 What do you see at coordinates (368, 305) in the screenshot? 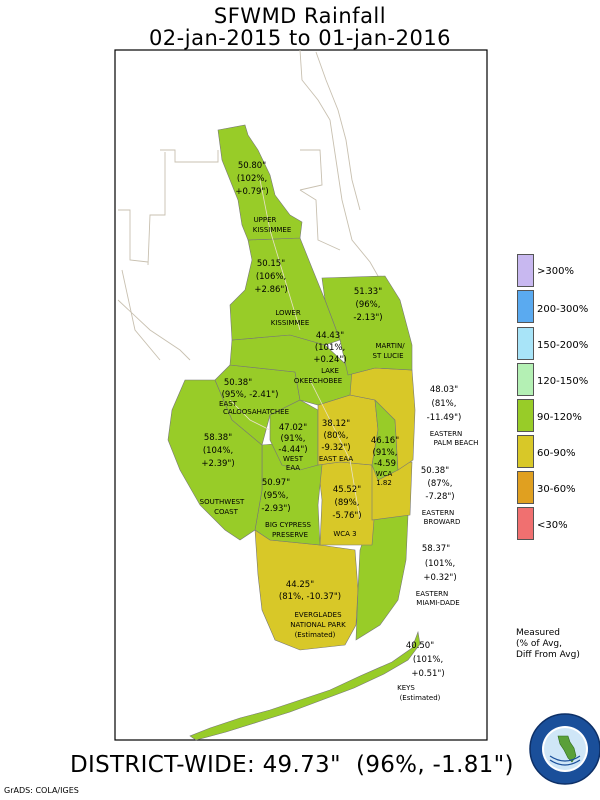
I see `martin-pct: (96%,` at bounding box center [368, 305].